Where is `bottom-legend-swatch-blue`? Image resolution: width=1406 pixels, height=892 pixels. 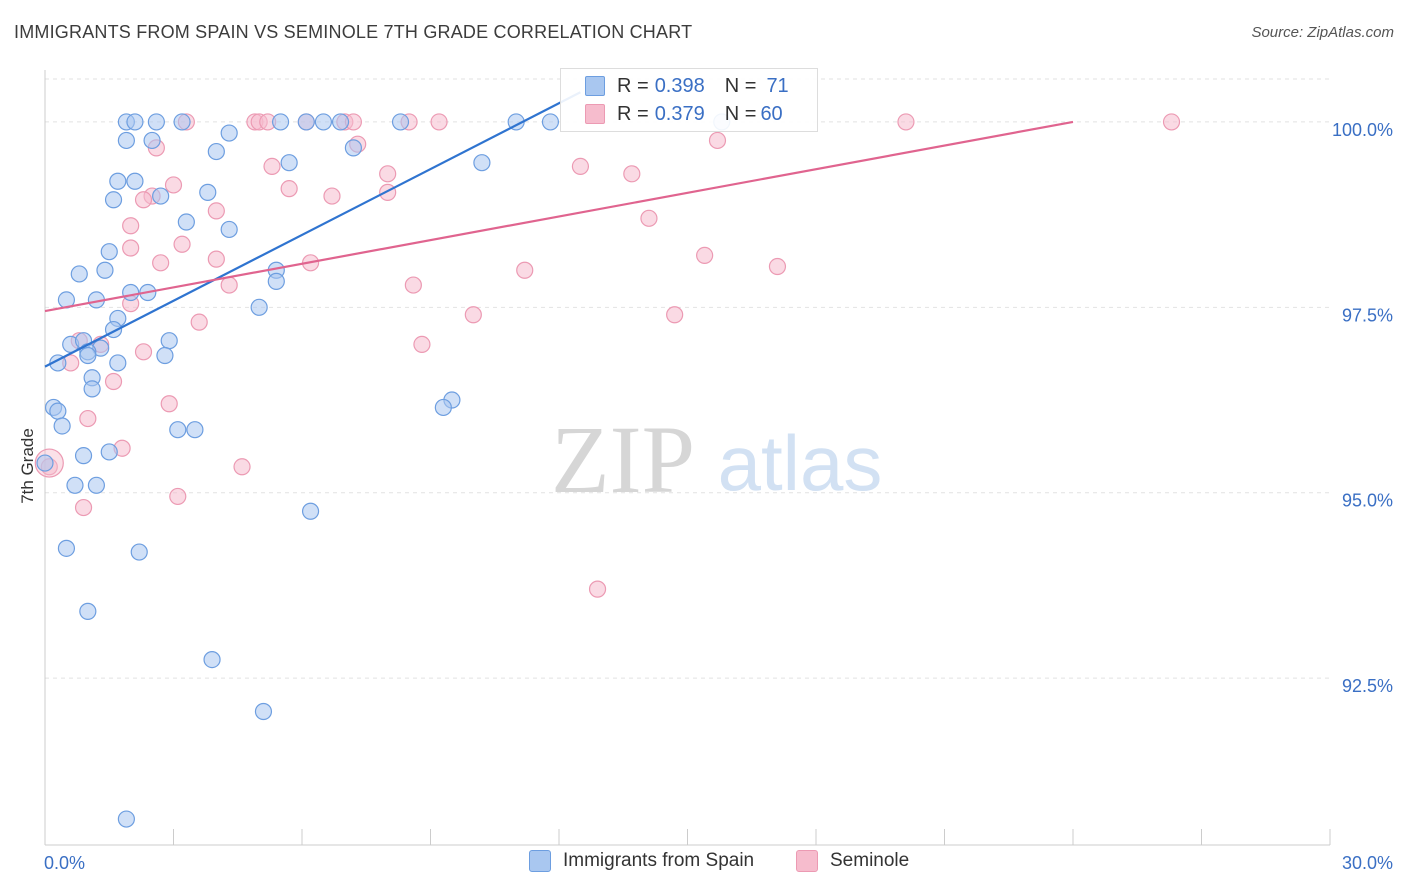 bottom-legend-swatch-blue is located at coordinates (540, 861).